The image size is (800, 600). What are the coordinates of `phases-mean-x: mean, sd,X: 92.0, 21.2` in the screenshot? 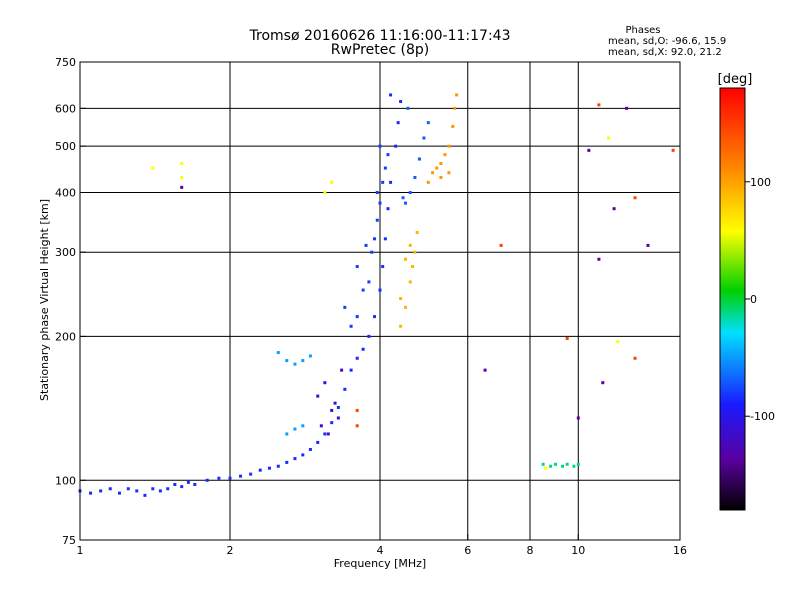 It's located at (665, 52).